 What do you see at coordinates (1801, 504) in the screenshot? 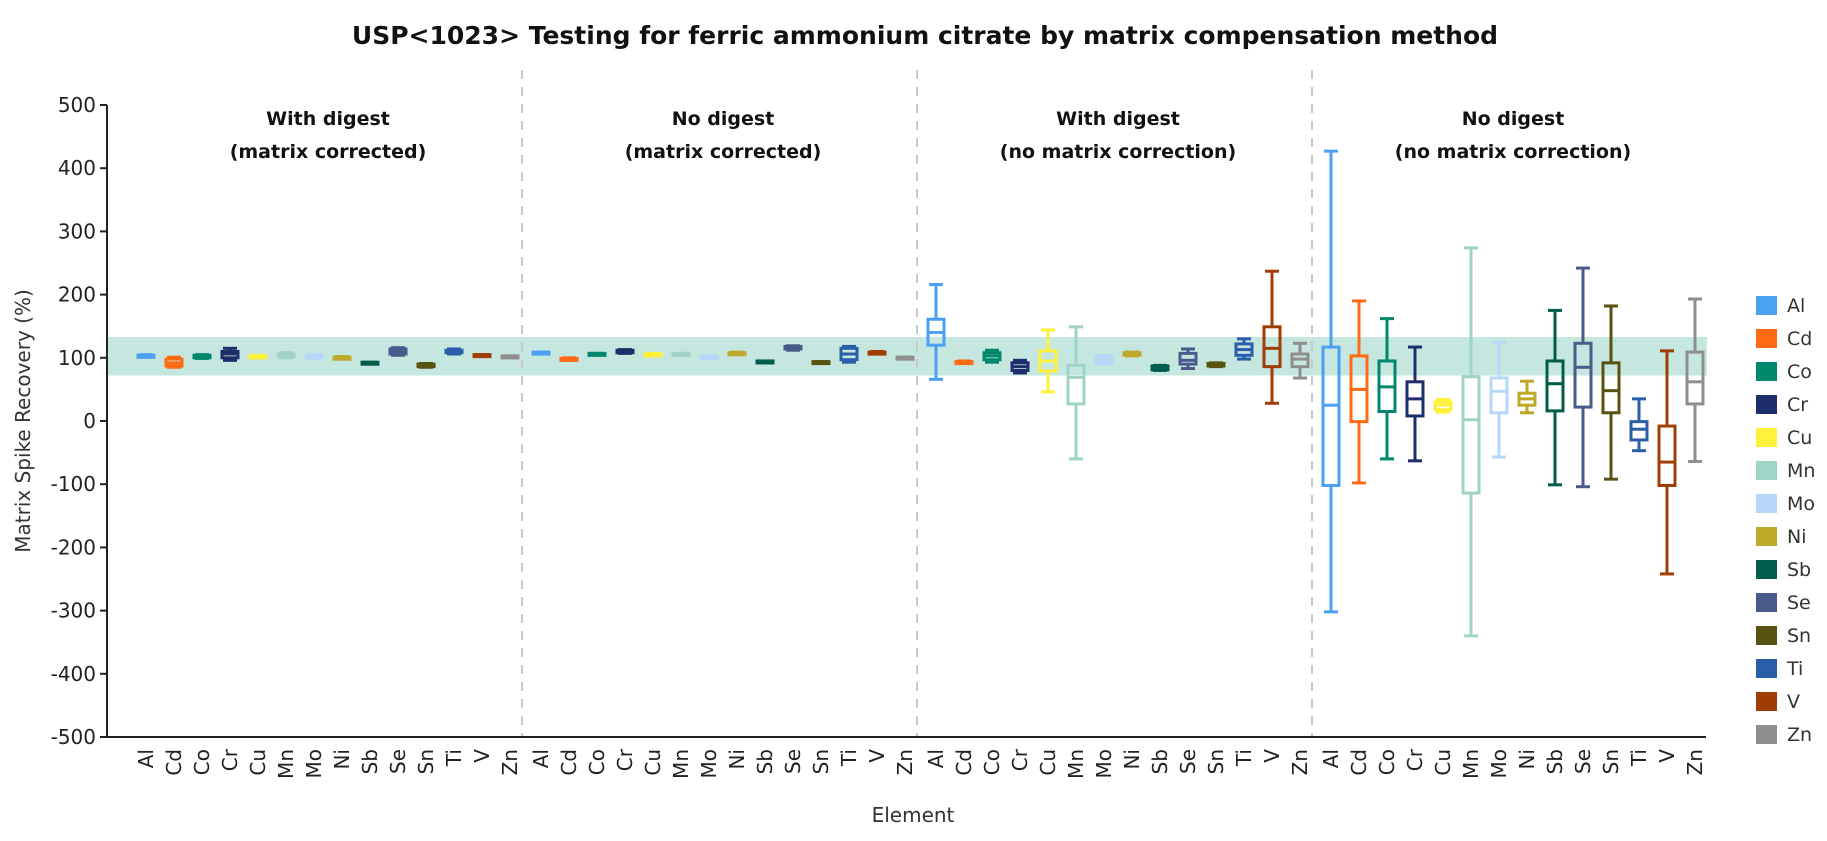
I see `legend-label: Mo` at bounding box center [1801, 504].